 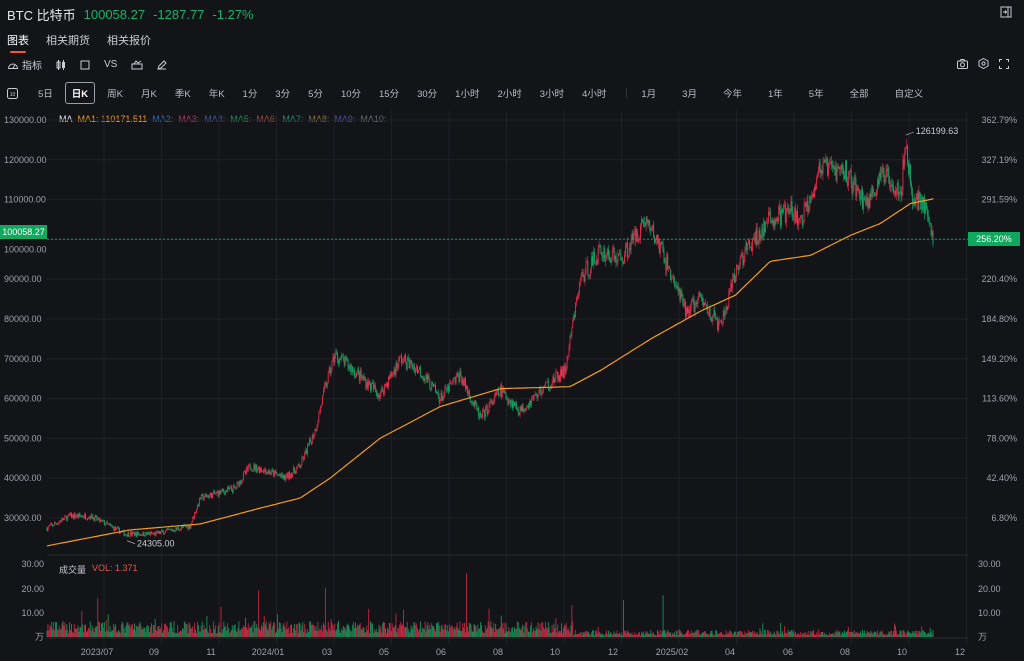 What do you see at coordinates (427, 94) in the screenshot?
I see `period-11: 30分` at bounding box center [427, 94].